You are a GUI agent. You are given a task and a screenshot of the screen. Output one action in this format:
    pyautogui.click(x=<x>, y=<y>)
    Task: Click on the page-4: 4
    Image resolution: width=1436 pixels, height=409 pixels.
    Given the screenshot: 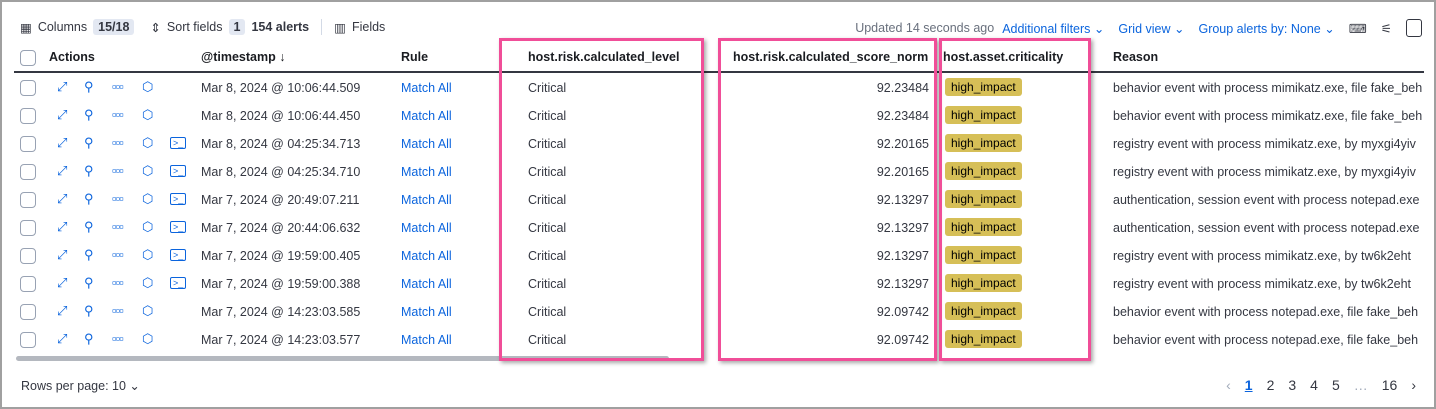 What is the action you would take?
    pyautogui.click(x=1314, y=385)
    